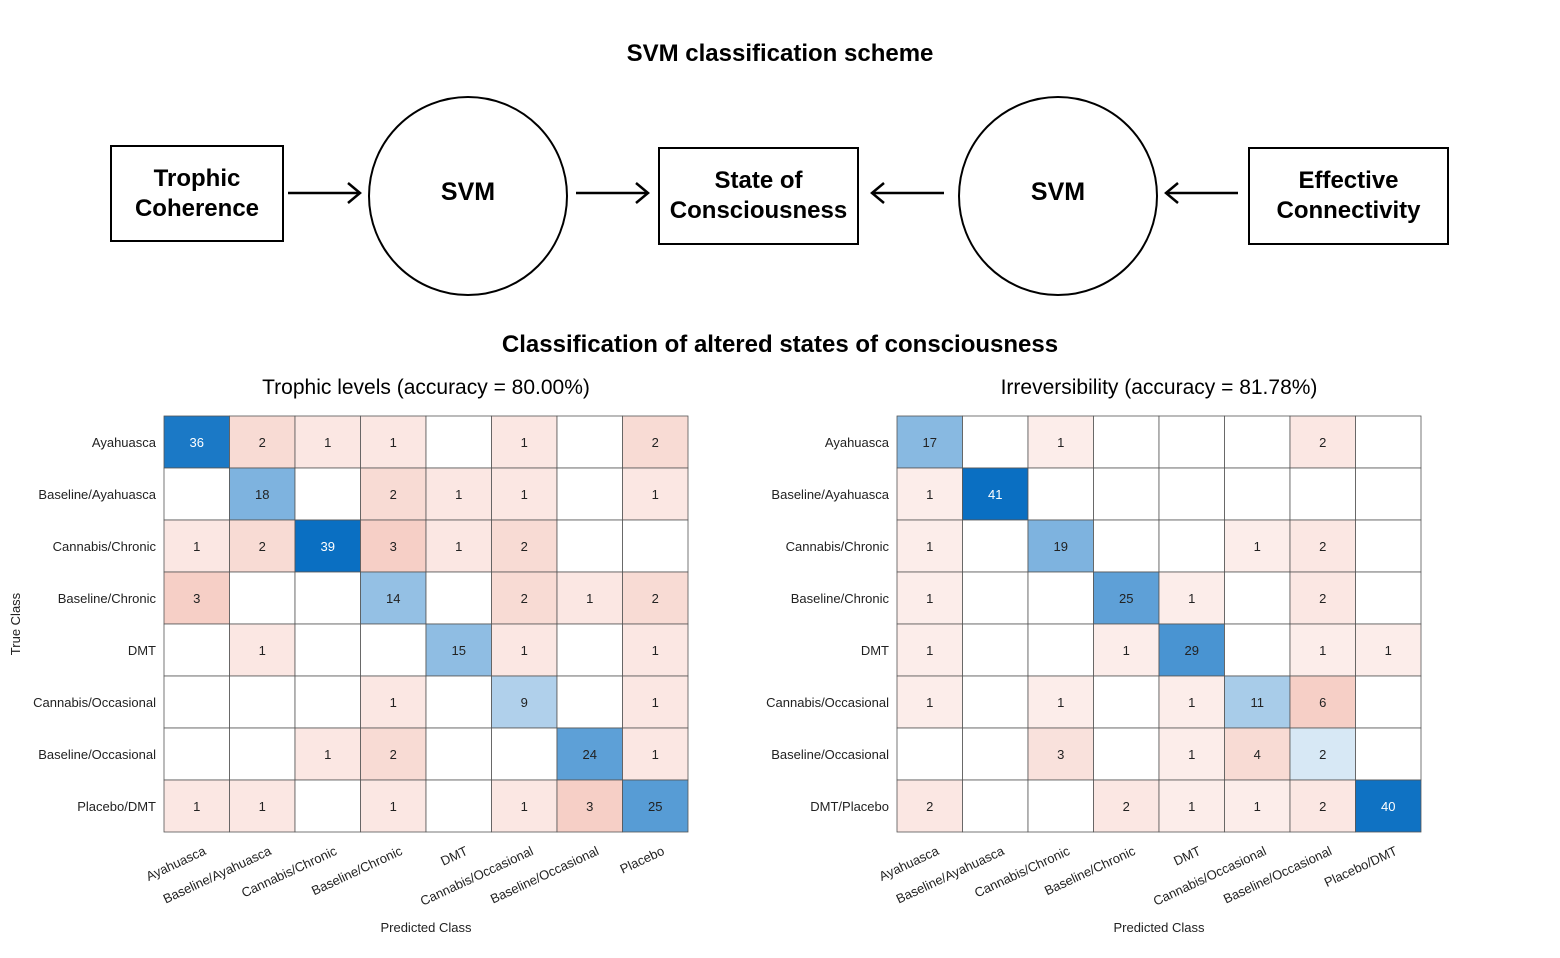 This screenshot has width=1560, height=958. What do you see at coordinates (1348, 195) in the screenshot?
I see `effective-connectivity-label: Effective Connectivity` at bounding box center [1348, 195].